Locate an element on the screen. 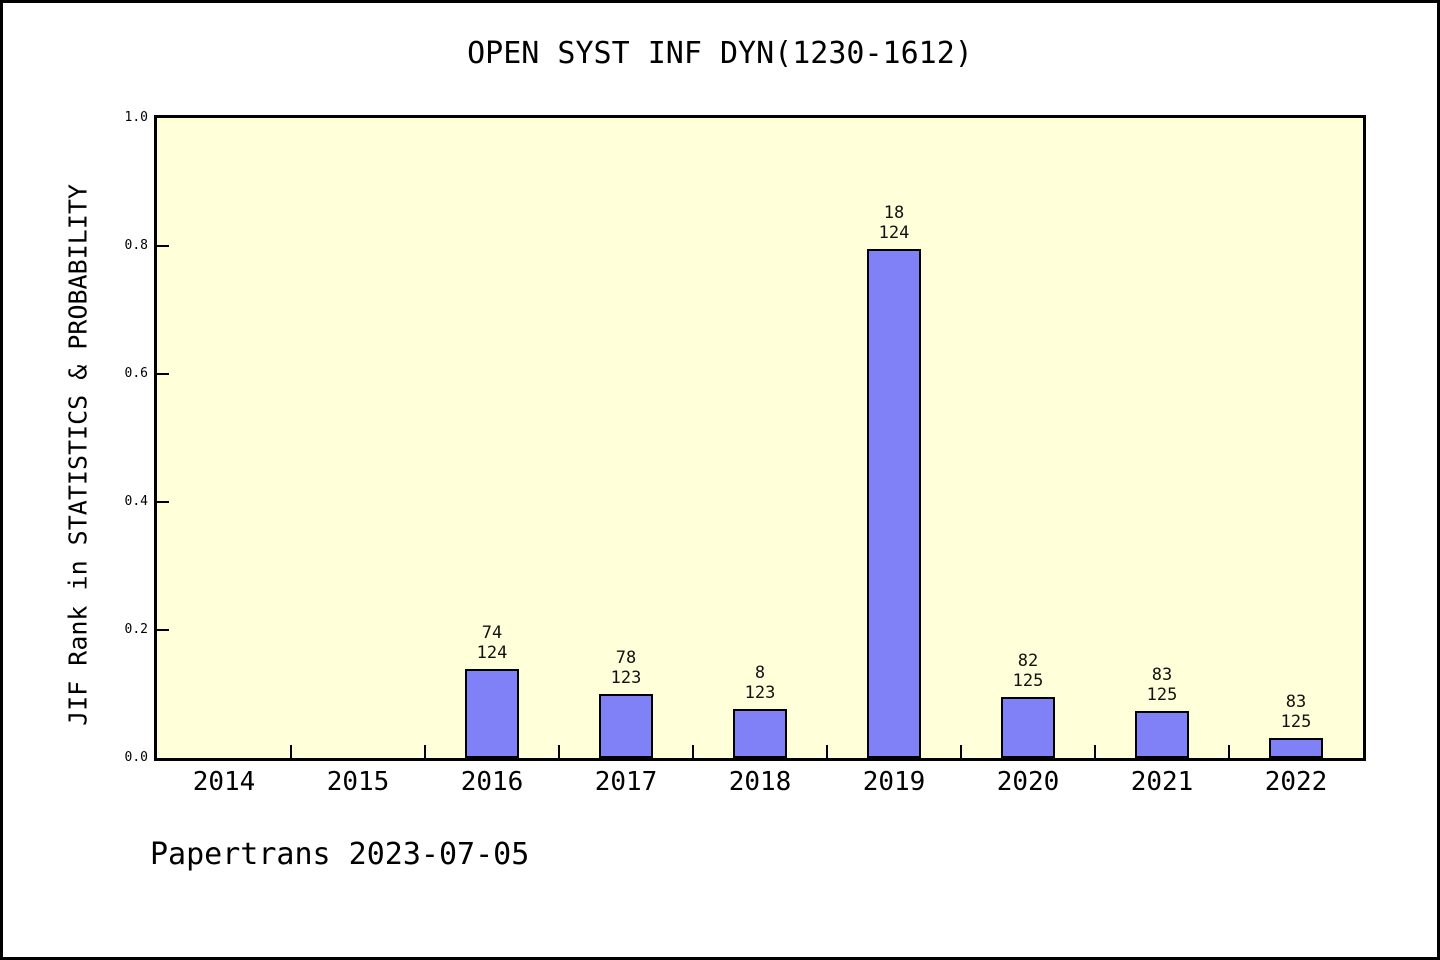 This screenshot has height=960, width=1440. x-axis-category-label: 2016 is located at coordinates (492, 782).